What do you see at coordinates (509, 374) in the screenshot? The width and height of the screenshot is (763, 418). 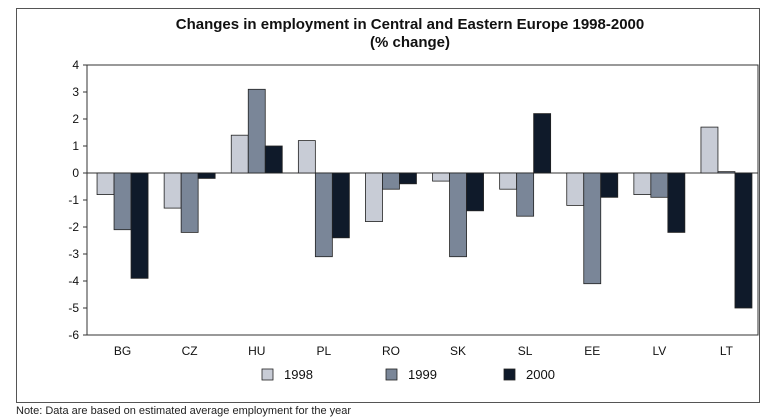 I see `legend-swatch-2000` at bounding box center [509, 374].